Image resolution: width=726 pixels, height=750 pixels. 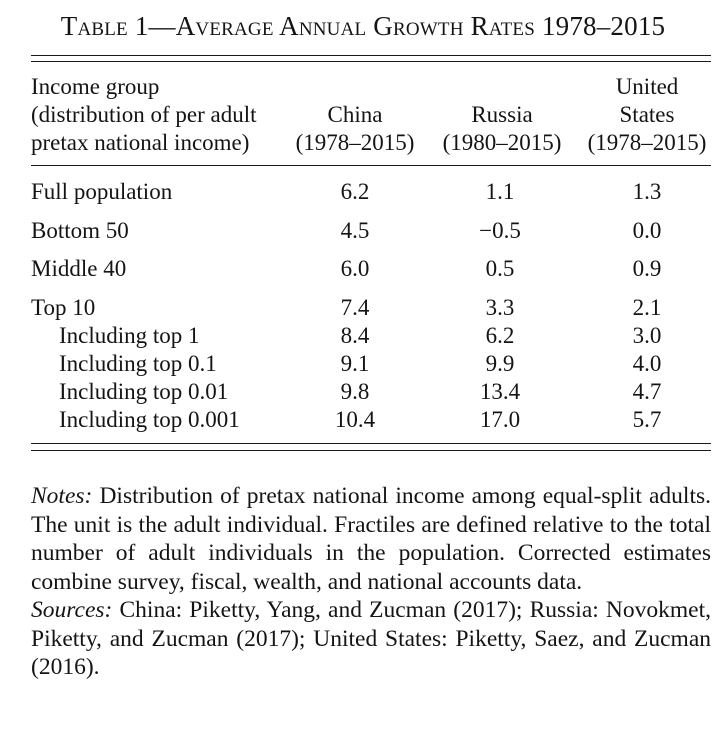 I want to click on header-united-states: United States (1978–2015), so click(x=647, y=115).